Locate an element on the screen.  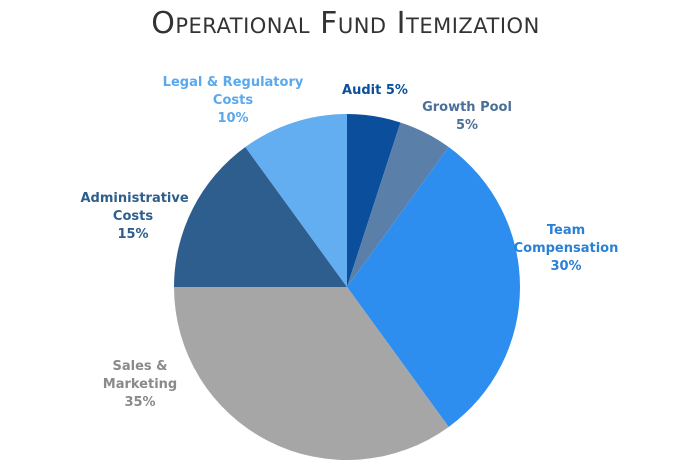
slice-label: Team Compensation 30% is located at coordinates (566, 249).